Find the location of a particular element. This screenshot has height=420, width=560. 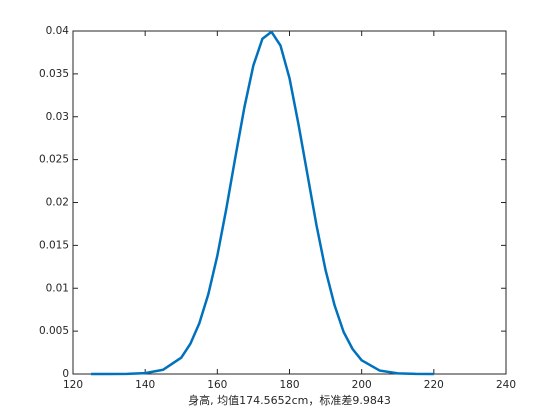

y-tick-label: 0 is located at coordinates (65, 374).